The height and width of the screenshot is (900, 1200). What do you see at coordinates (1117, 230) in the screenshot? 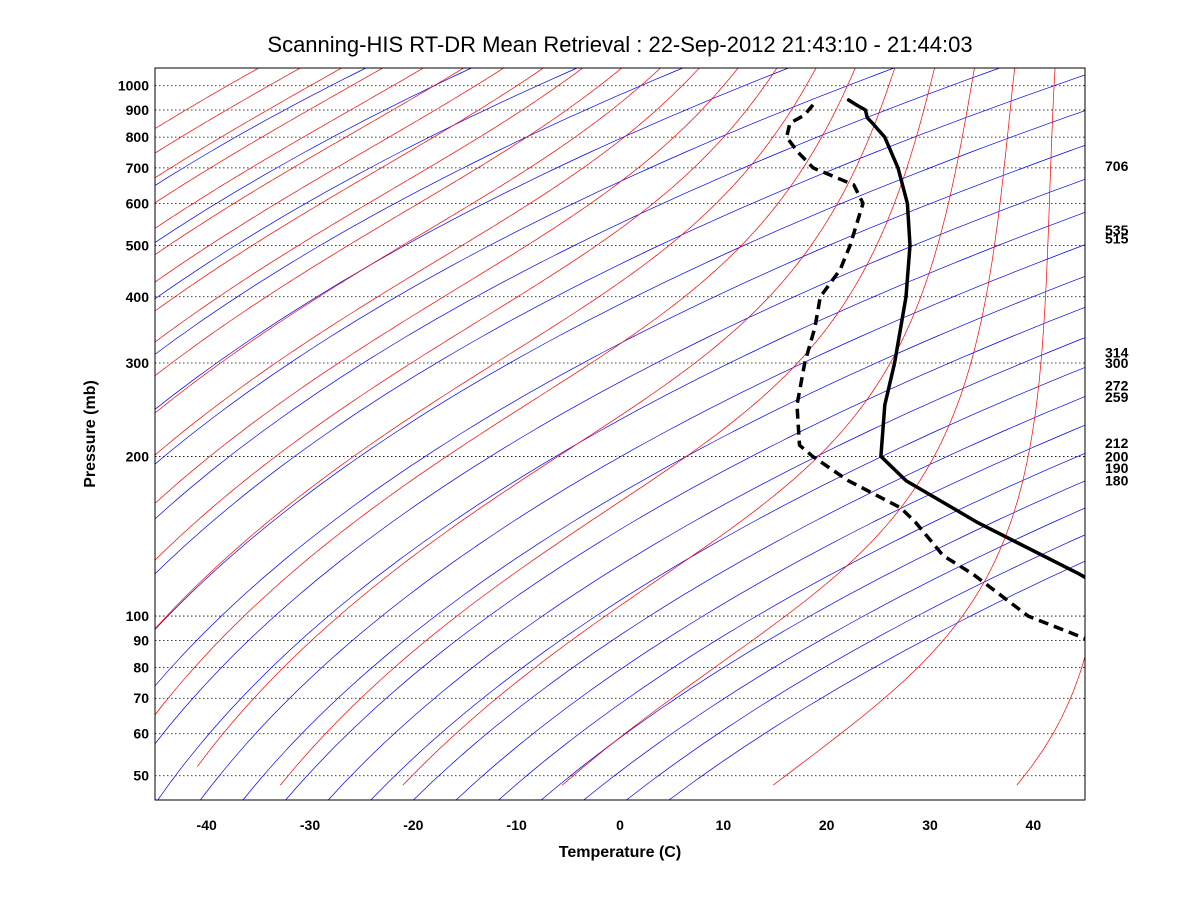
I see `right-label-535: 535` at bounding box center [1117, 230].